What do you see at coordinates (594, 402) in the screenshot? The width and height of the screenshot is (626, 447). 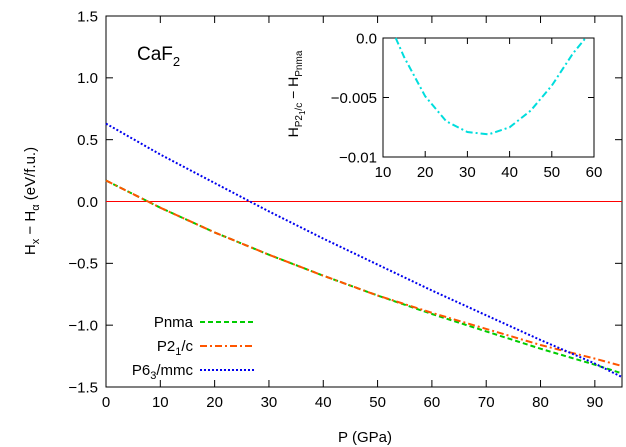 I see `x-tick-label: 90` at bounding box center [594, 402].